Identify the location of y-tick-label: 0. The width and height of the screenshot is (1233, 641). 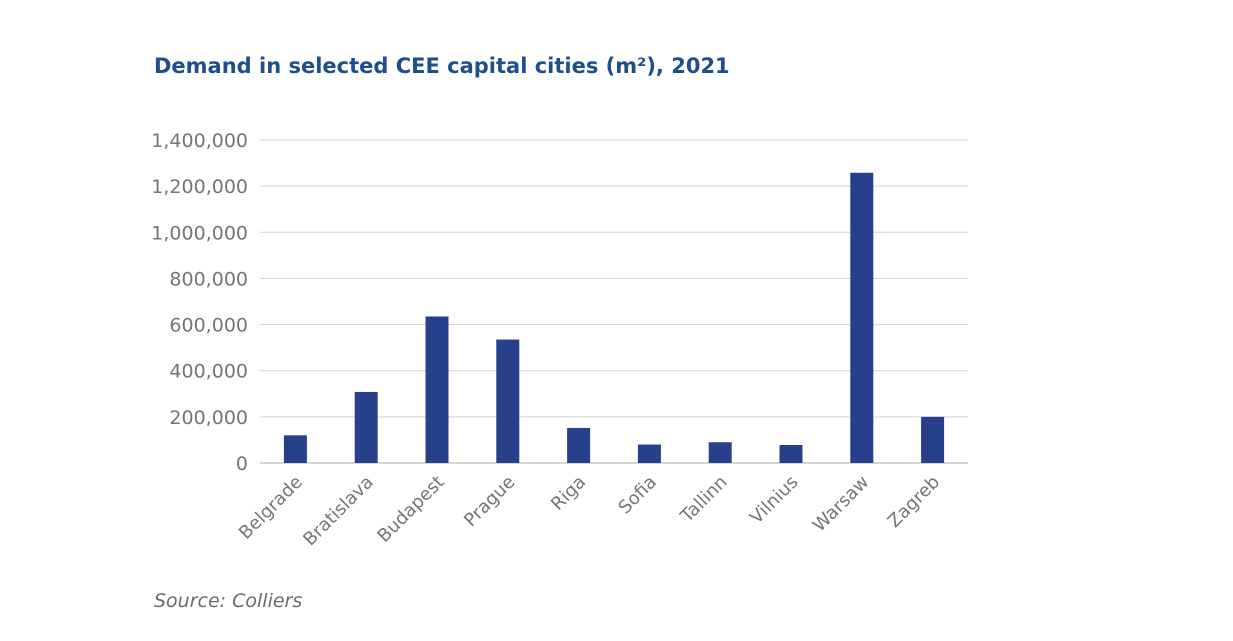
(242, 464).